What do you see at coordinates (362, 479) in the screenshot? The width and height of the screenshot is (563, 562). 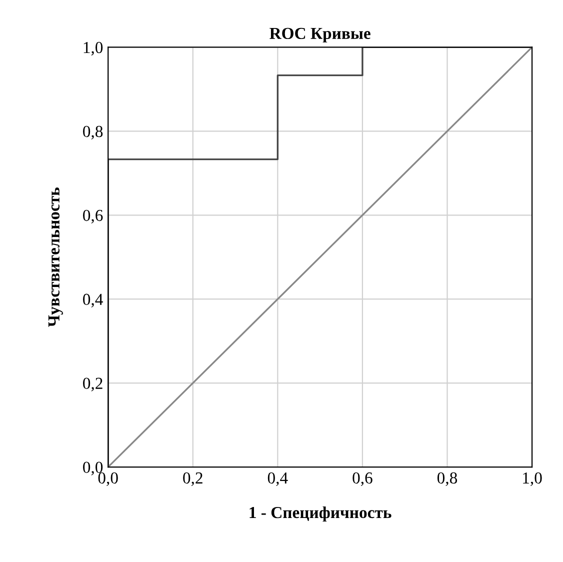 I see `x-tick-label: 0,6` at bounding box center [362, 479].